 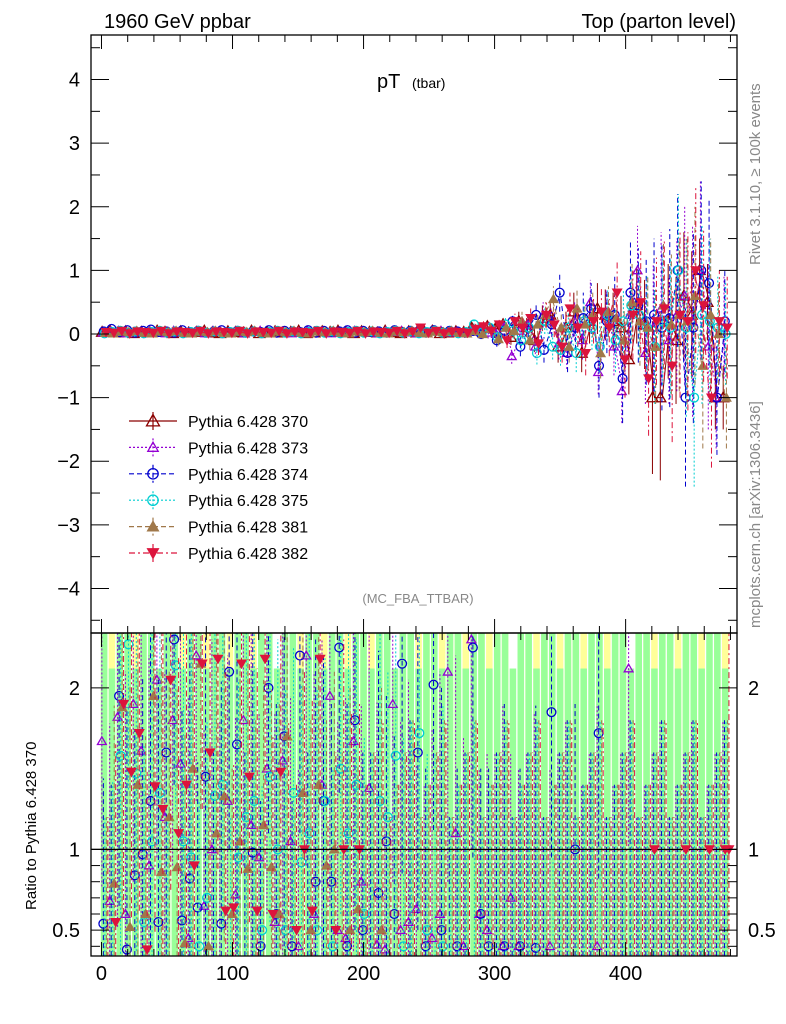 What do you see at coordinates (68, 526) in the screenshot?
I see `y-tick-label: −3` at bounding box center [68, 526].